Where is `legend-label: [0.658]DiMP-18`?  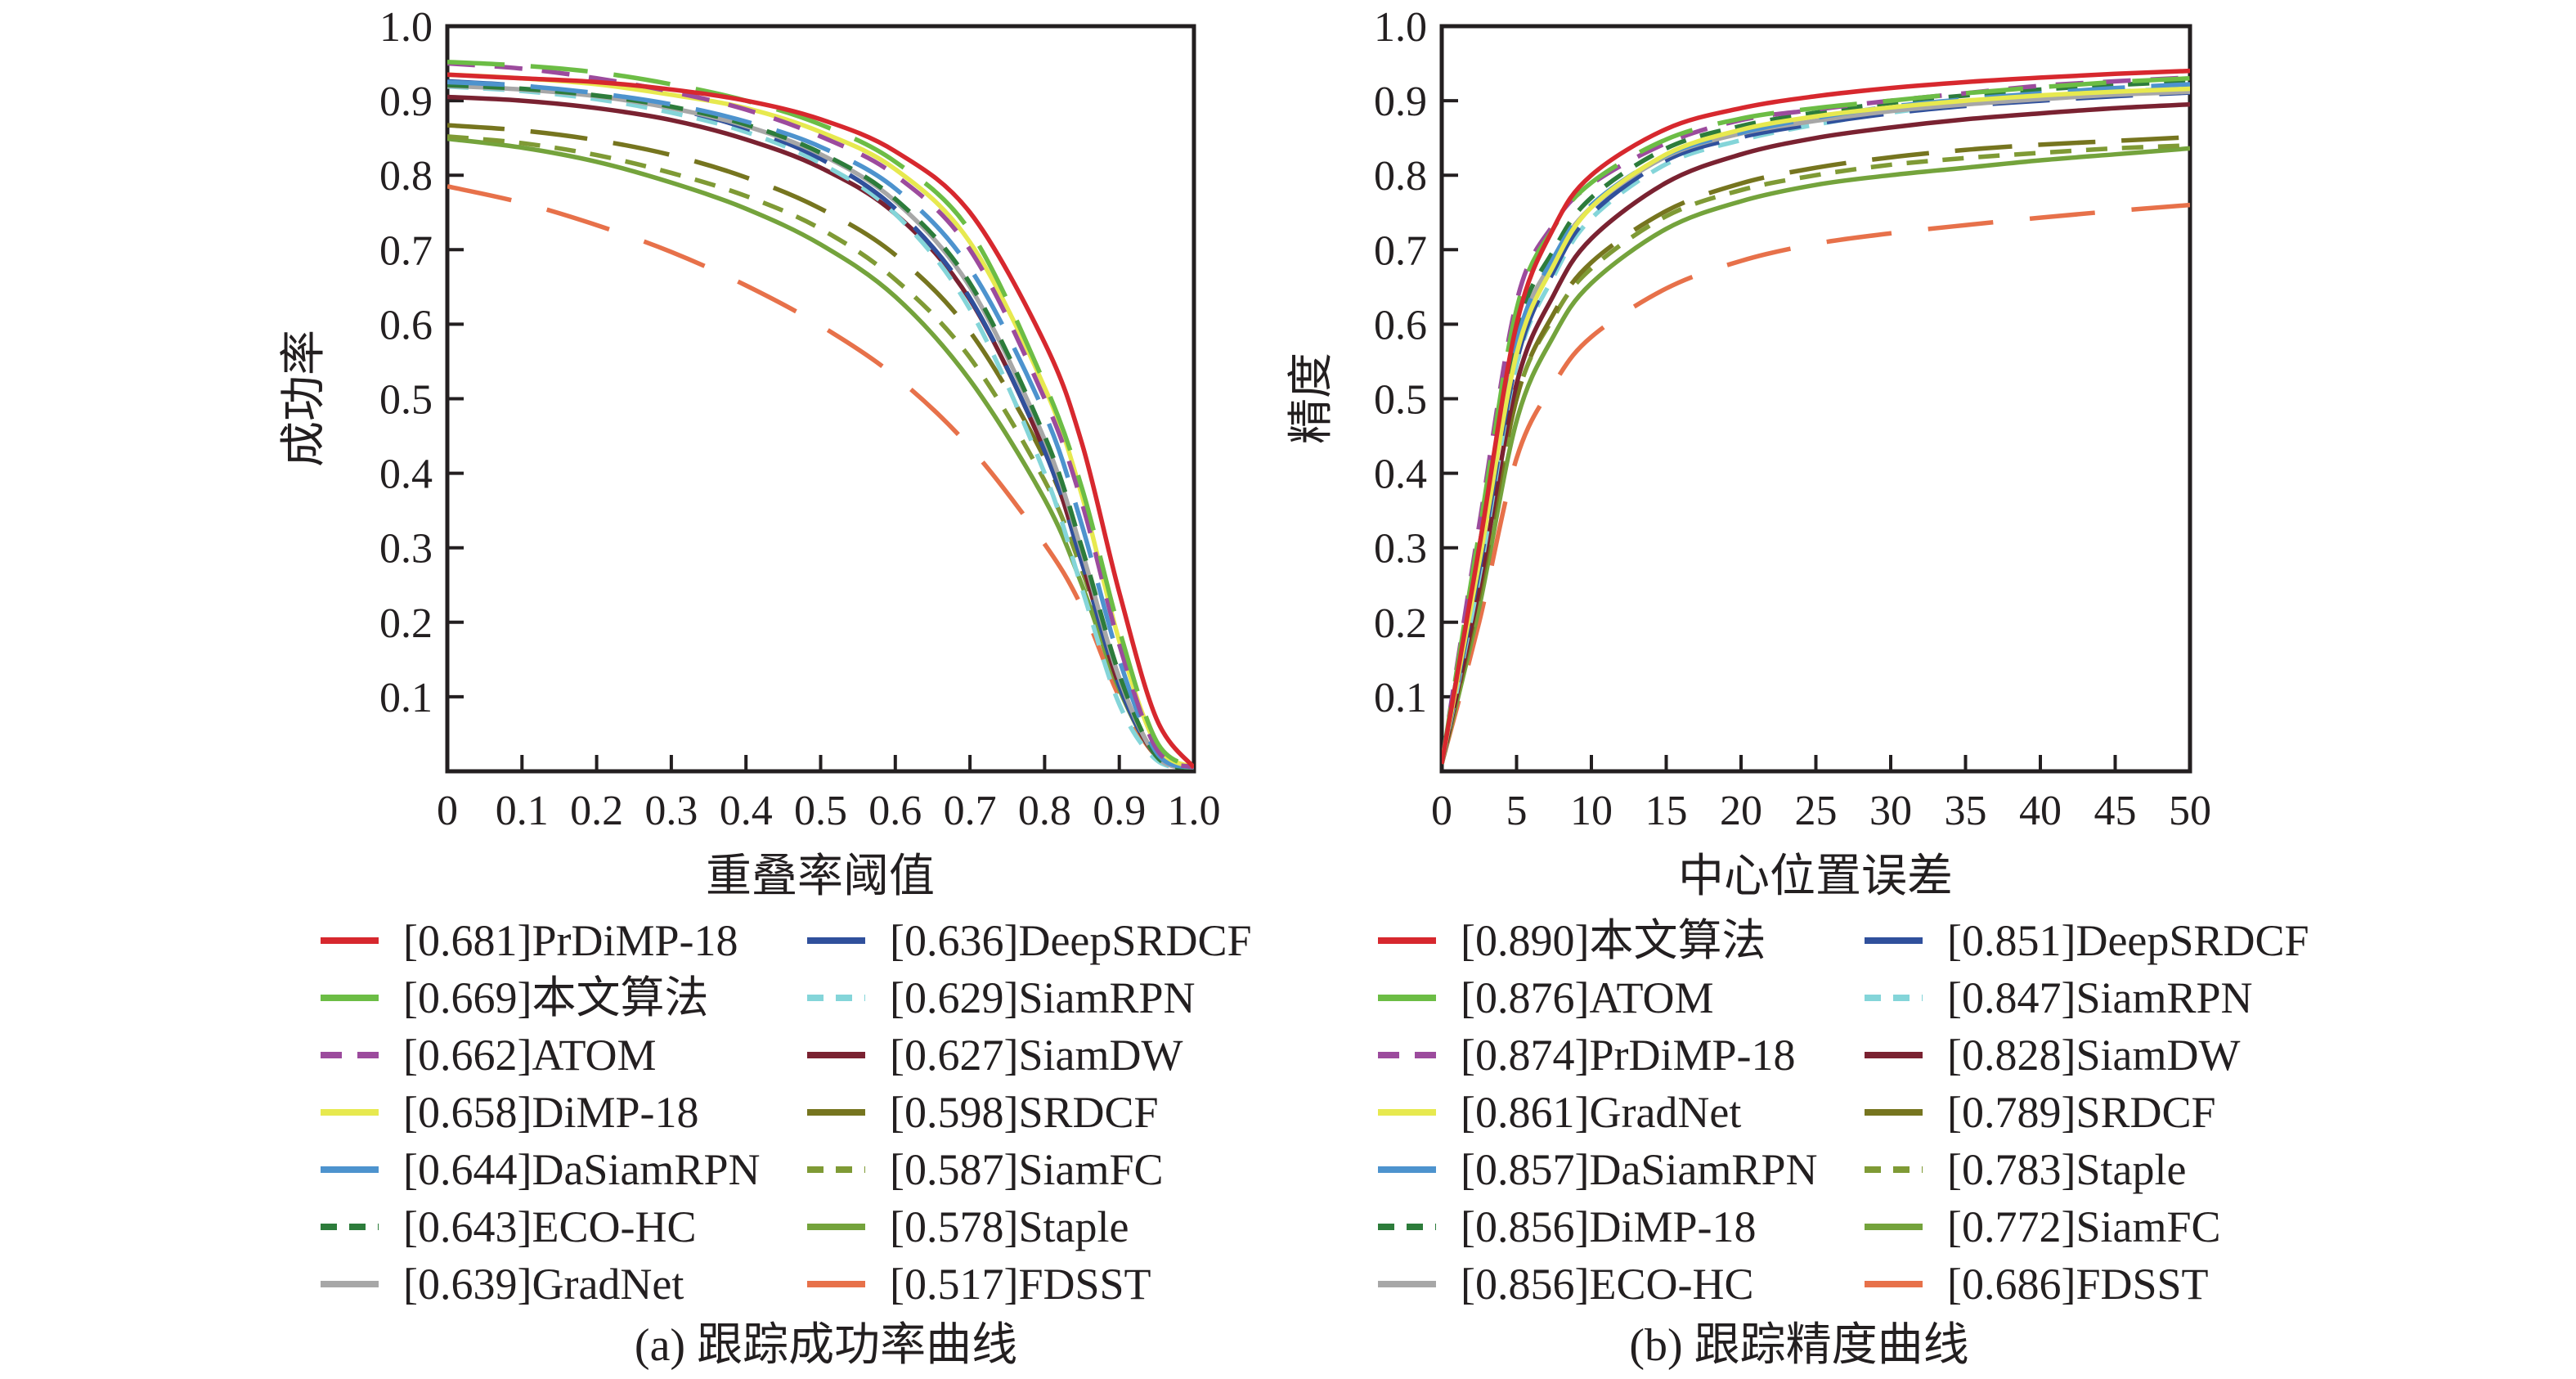
legend-label: [0.658]DiMP-18 is located at coordinates (551, 1112).